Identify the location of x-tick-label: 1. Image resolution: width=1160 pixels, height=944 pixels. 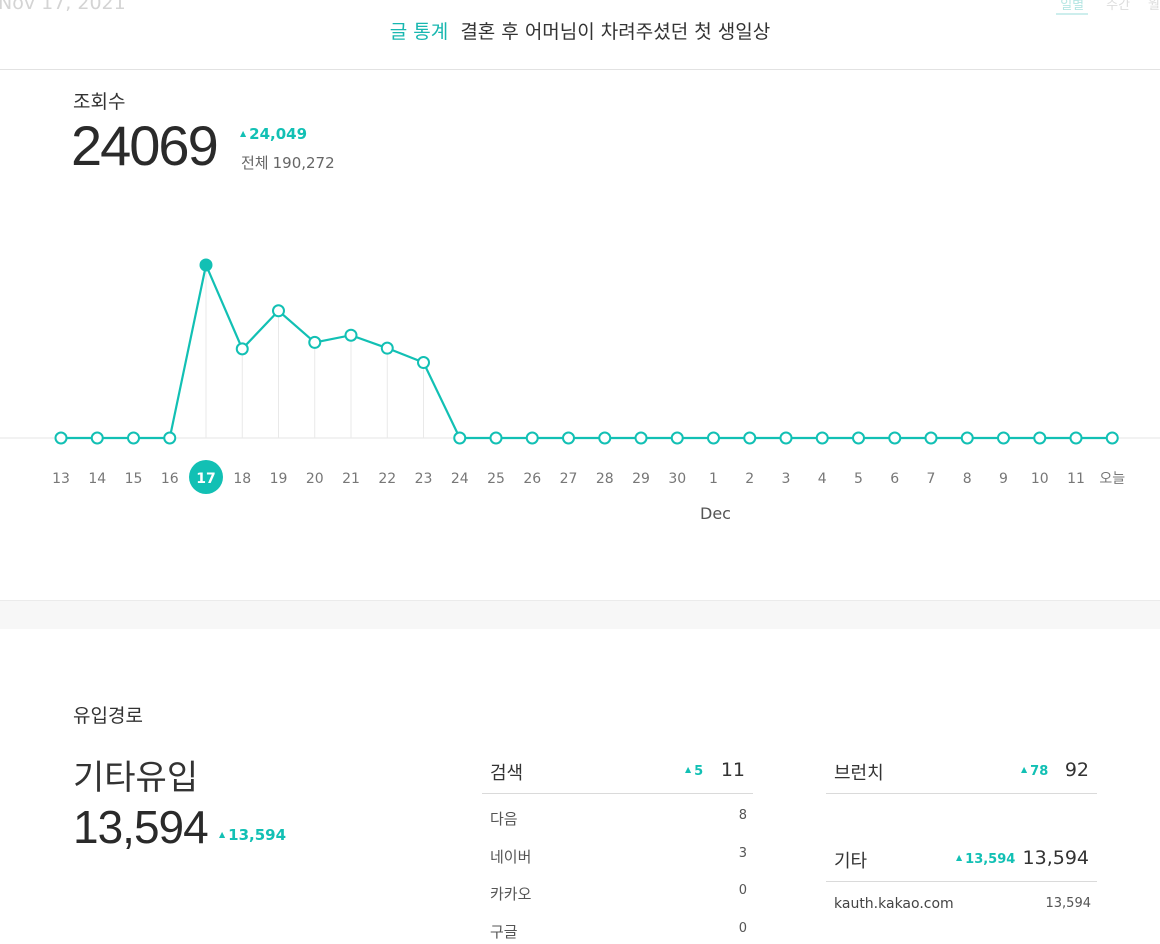
(713, 479).